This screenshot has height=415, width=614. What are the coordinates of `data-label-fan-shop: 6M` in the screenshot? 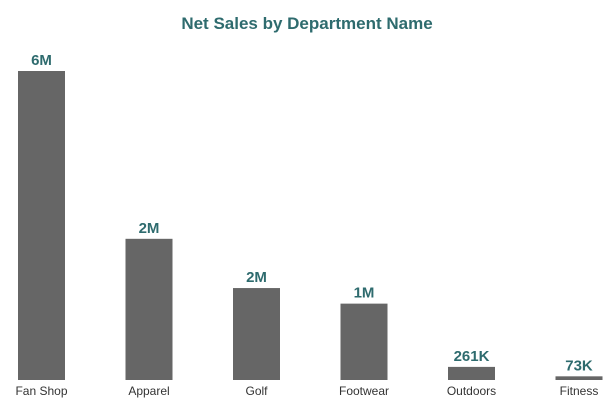 It's located at (41, 60).